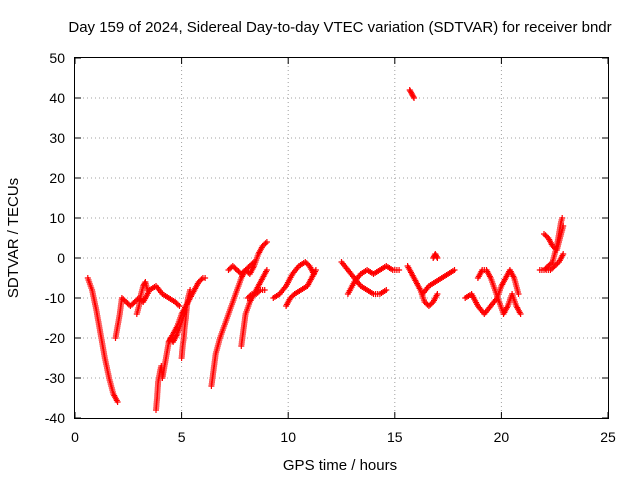 This screenshot has width=640, height=485. Describe the element at coordinates (301, 288) in the screenshot. I see `series-s12` at that location.